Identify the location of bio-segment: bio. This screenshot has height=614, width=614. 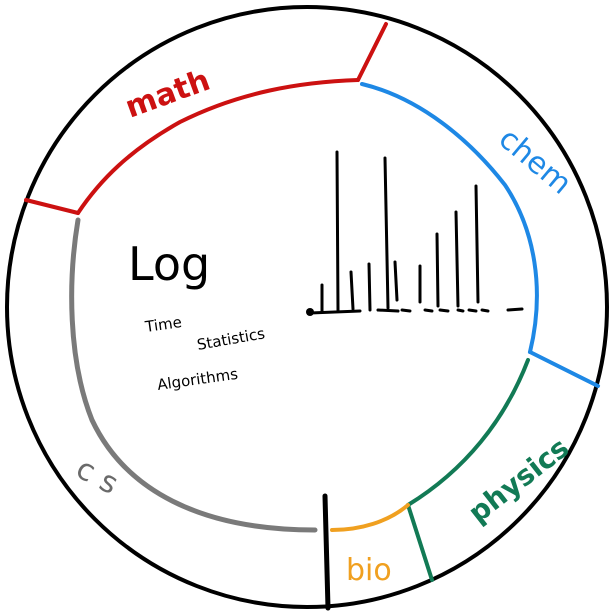
(370, 545).